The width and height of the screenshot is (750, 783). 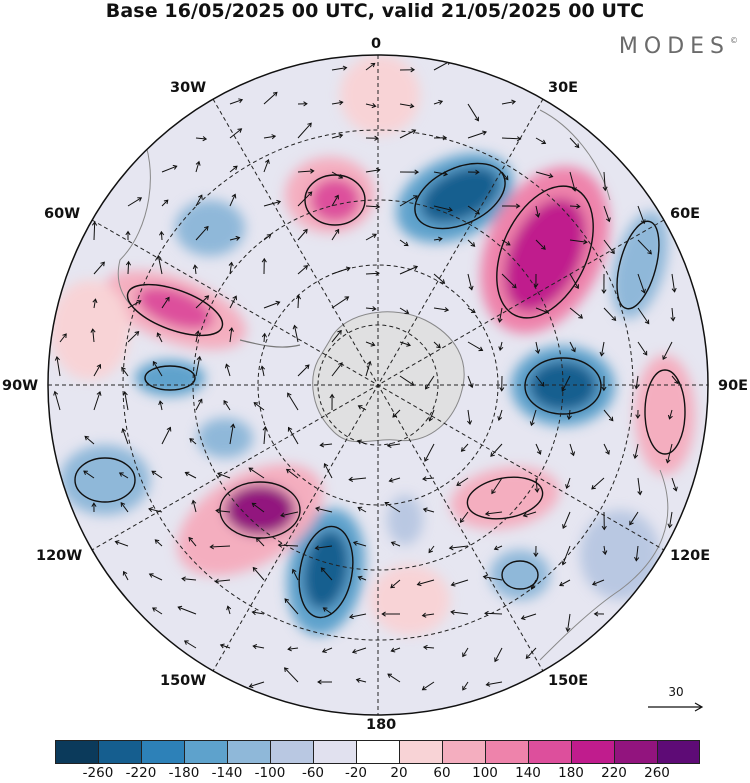 What do you see at coordinates (225, 438) in the screenshot?
I see `low-anomaly-100w` at bounding box center [225, 438].